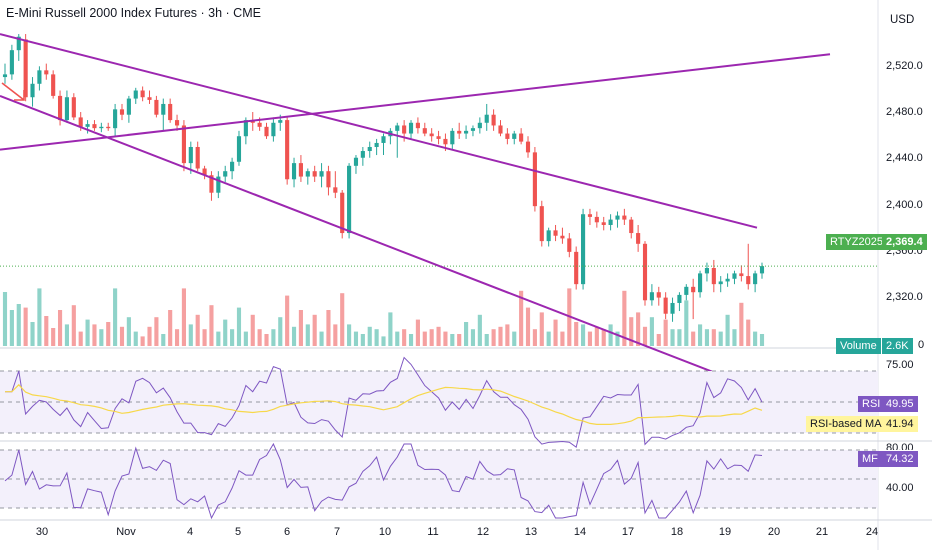 The width and height of the screenshot is (932, 550). What do you see at coordinates (900, 404) in the screenshot?
I see `rsi-value-tag: 49.95` at bounding box center [900, 404].